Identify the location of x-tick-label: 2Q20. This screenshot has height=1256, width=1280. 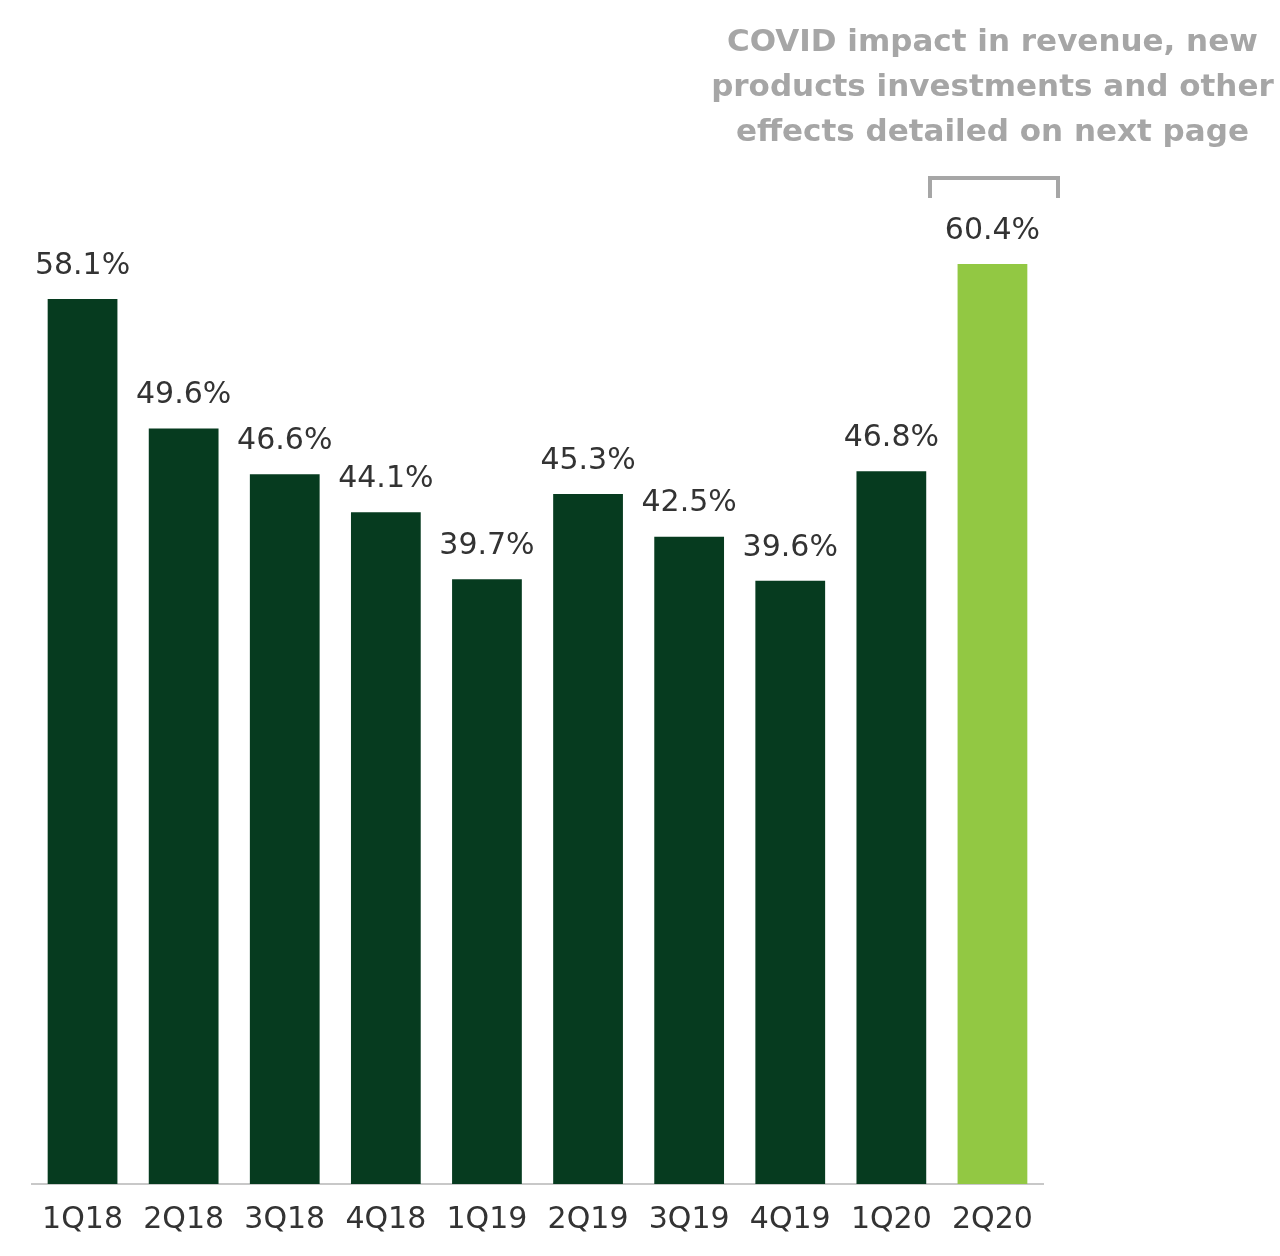
(992, 1217).